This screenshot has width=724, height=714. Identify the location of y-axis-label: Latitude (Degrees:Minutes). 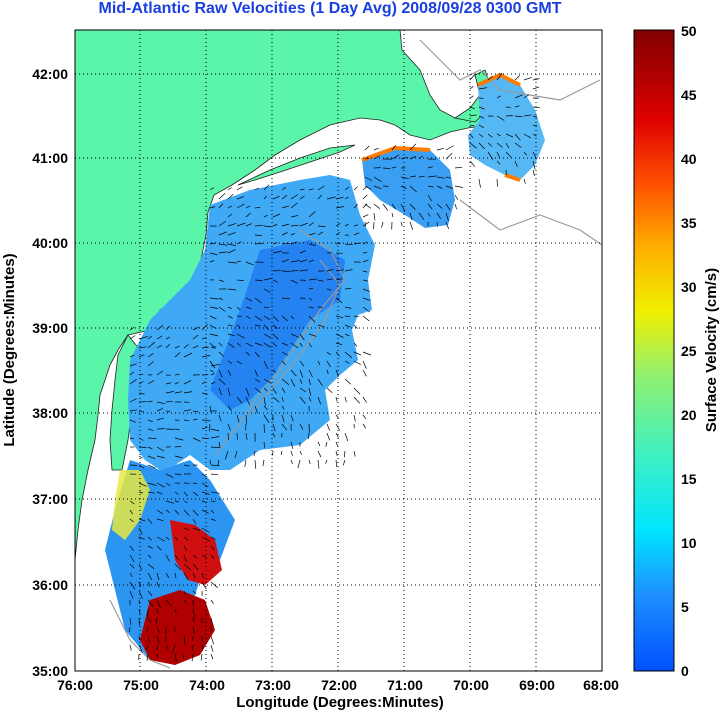
(9, 349).